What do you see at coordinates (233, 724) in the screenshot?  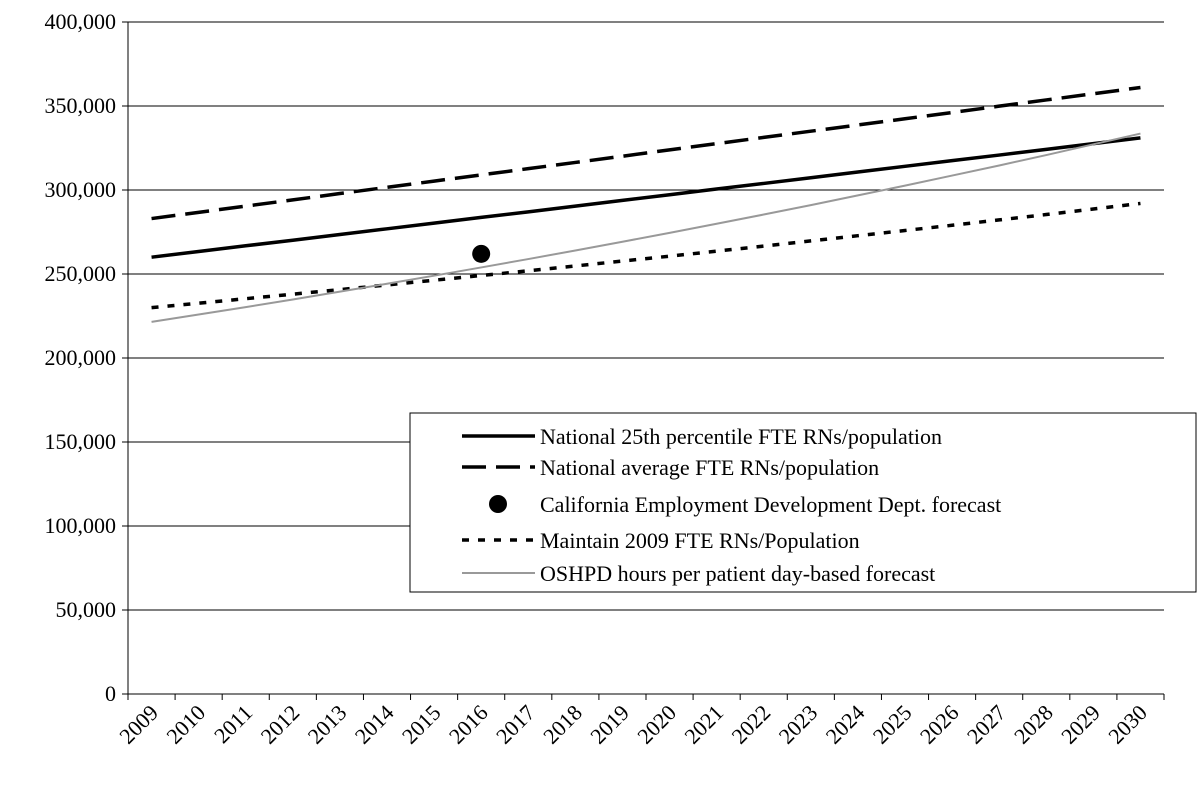 I see `x-tick-label: 2011` at bounding box center [233, 724].